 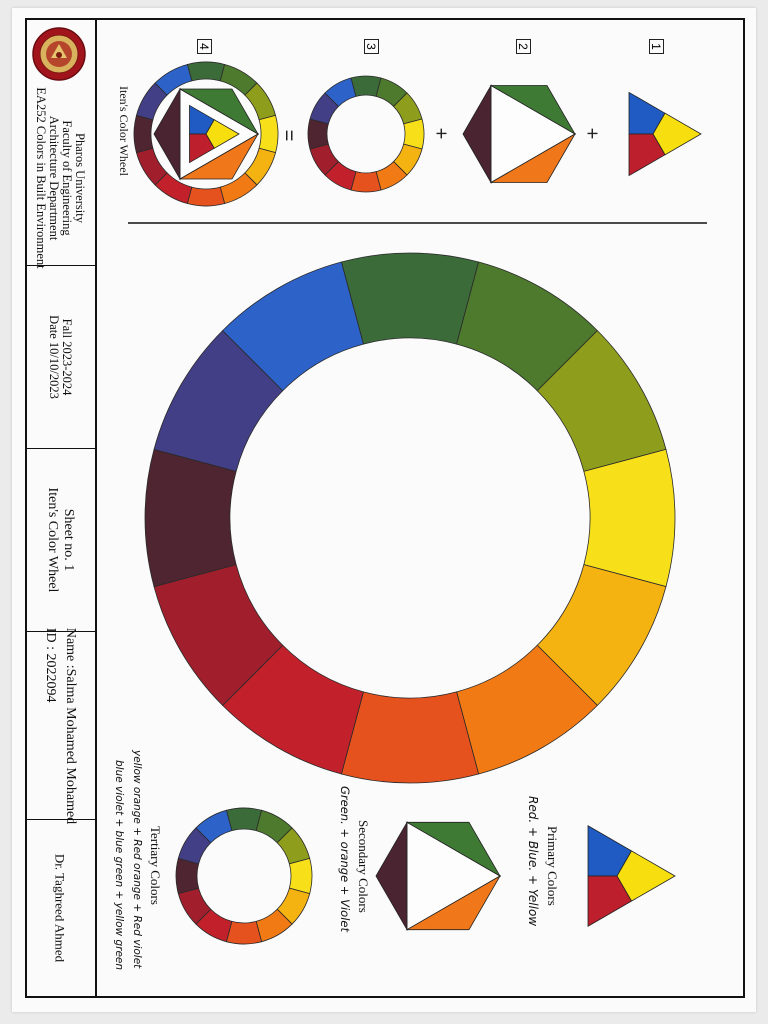 I want to click on tertiary-line-1: yellow orange + Red orange + Red violet, so click(x=137, y=859).